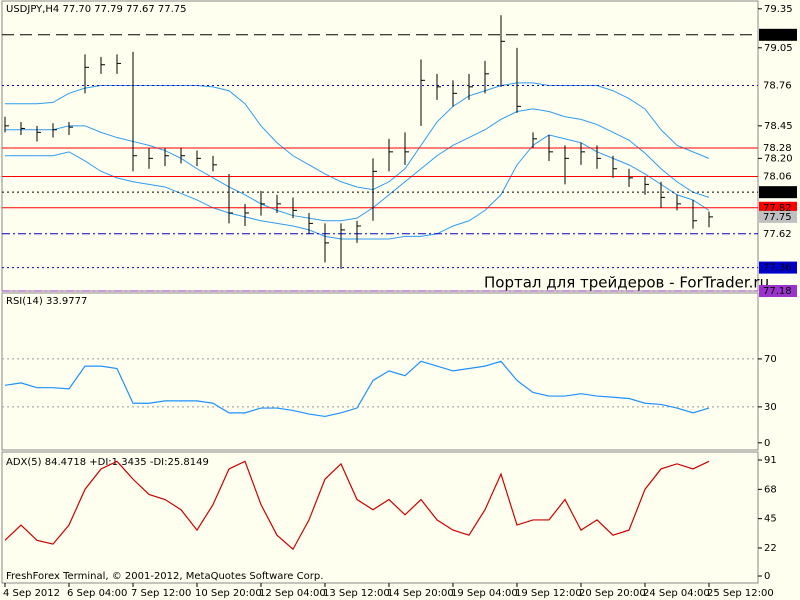 This screenshot has height=600, width=800. What do you see at coordinates (46, 301) in the screenshot?
I see `rsi-title: RSI(14) 33.9777` at bounding box center [46, 301].